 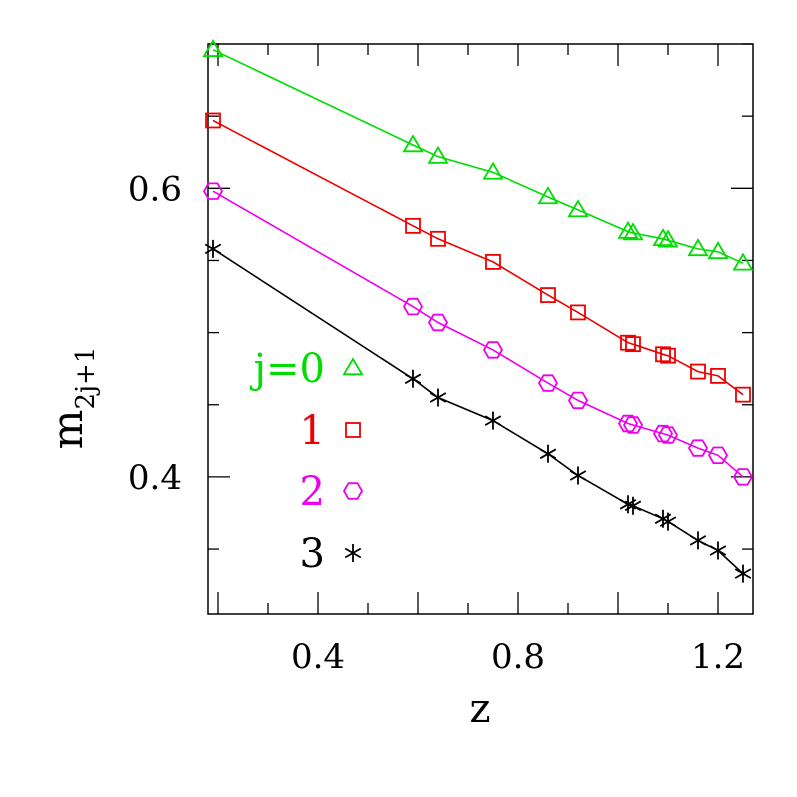 What do you see at coordinates (718, 657) in the screenshot?
I see `x-tick-label: 1.2` at bounding box center [718, 657].